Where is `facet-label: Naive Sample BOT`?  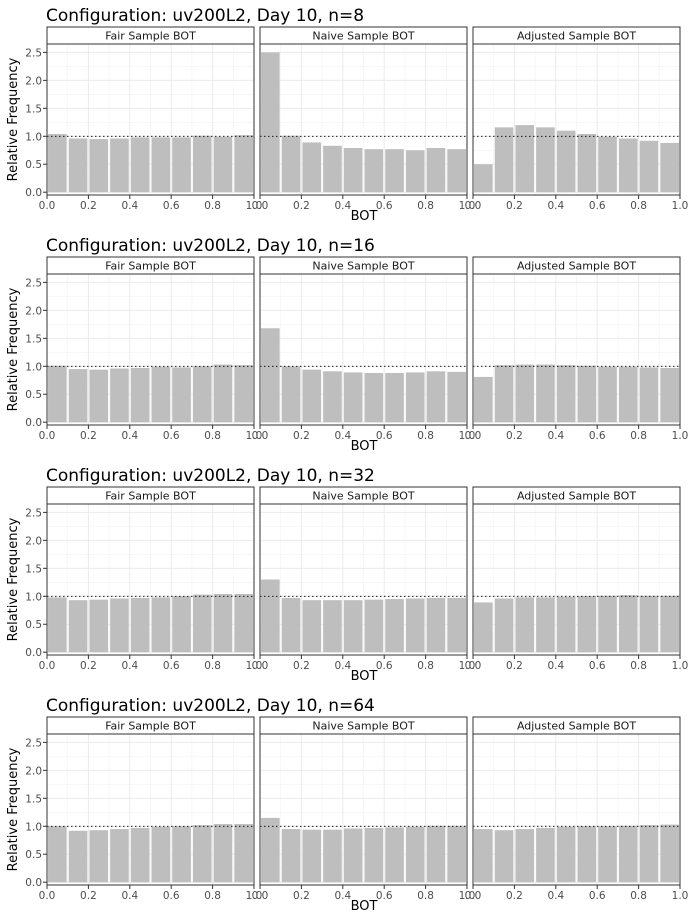 facet-label: Naive Sample BOT is located at coordinates (363, 266).